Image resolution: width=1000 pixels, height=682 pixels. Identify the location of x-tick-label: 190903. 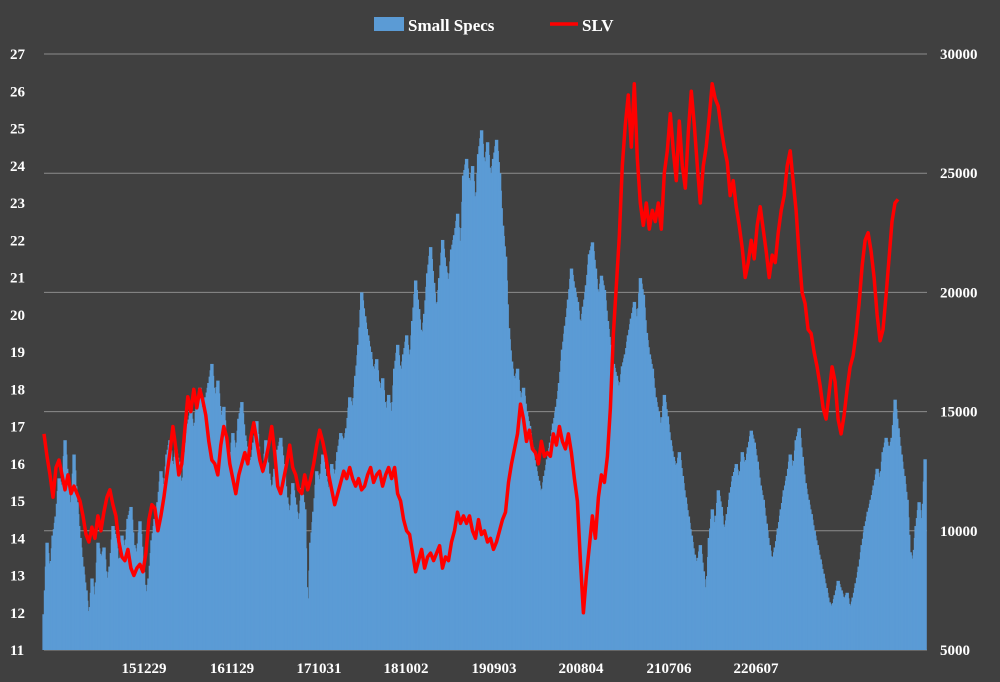
(494, 669).